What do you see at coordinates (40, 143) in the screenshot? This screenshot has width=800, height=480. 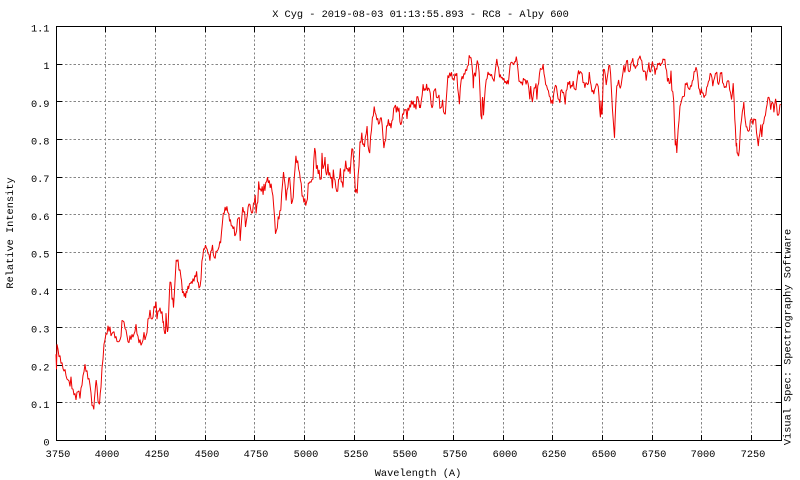 I see `svg-text: 0.8` at bounding box center [40, 143].